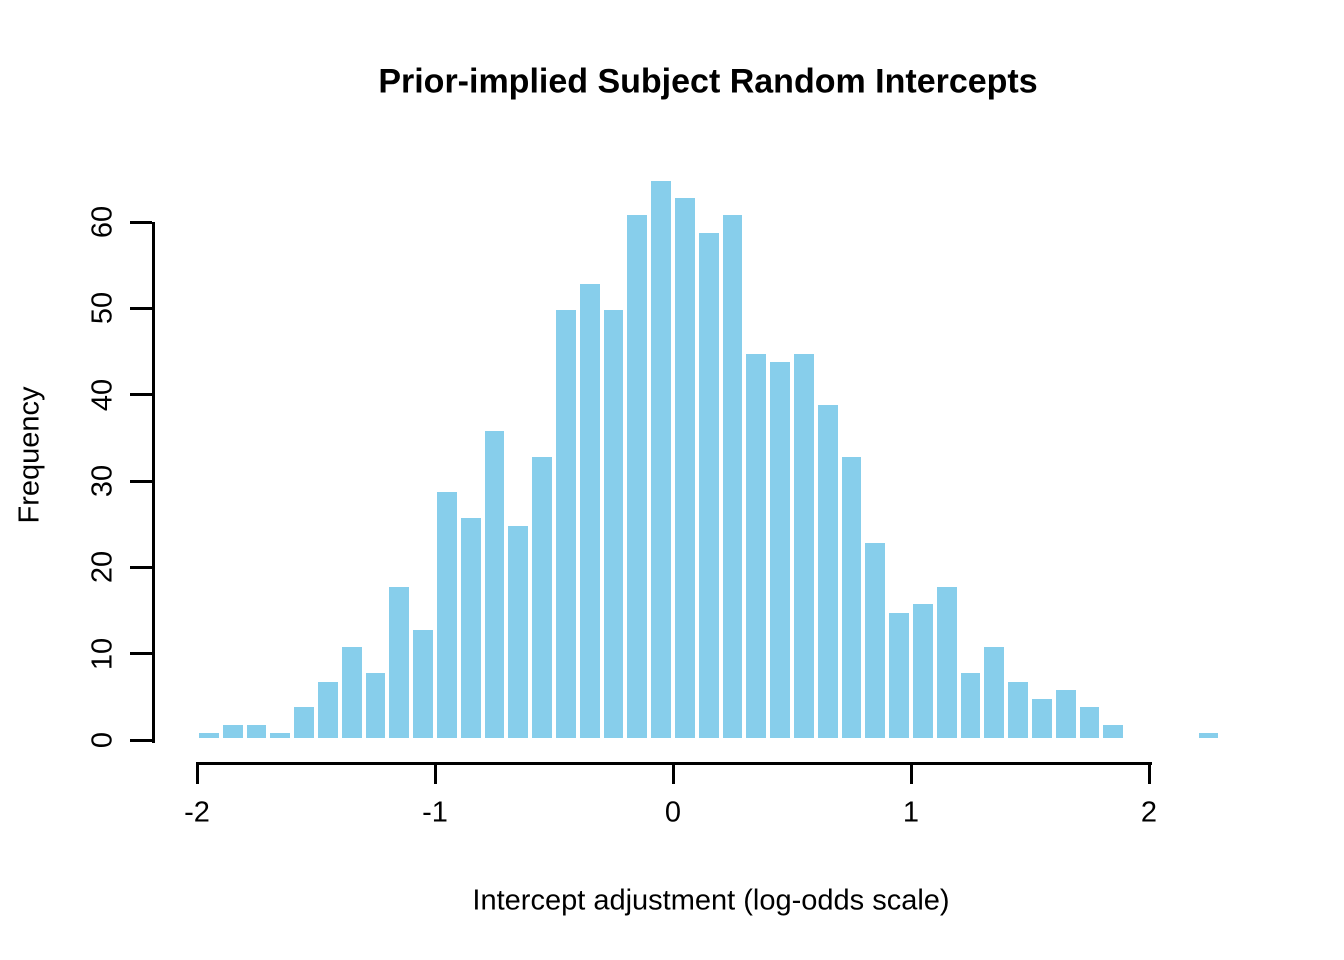  What do you see at coordinates (1149, 812) in the screenshot?
I see `x-tick-label: 2` at bounding box center [1149, 812].